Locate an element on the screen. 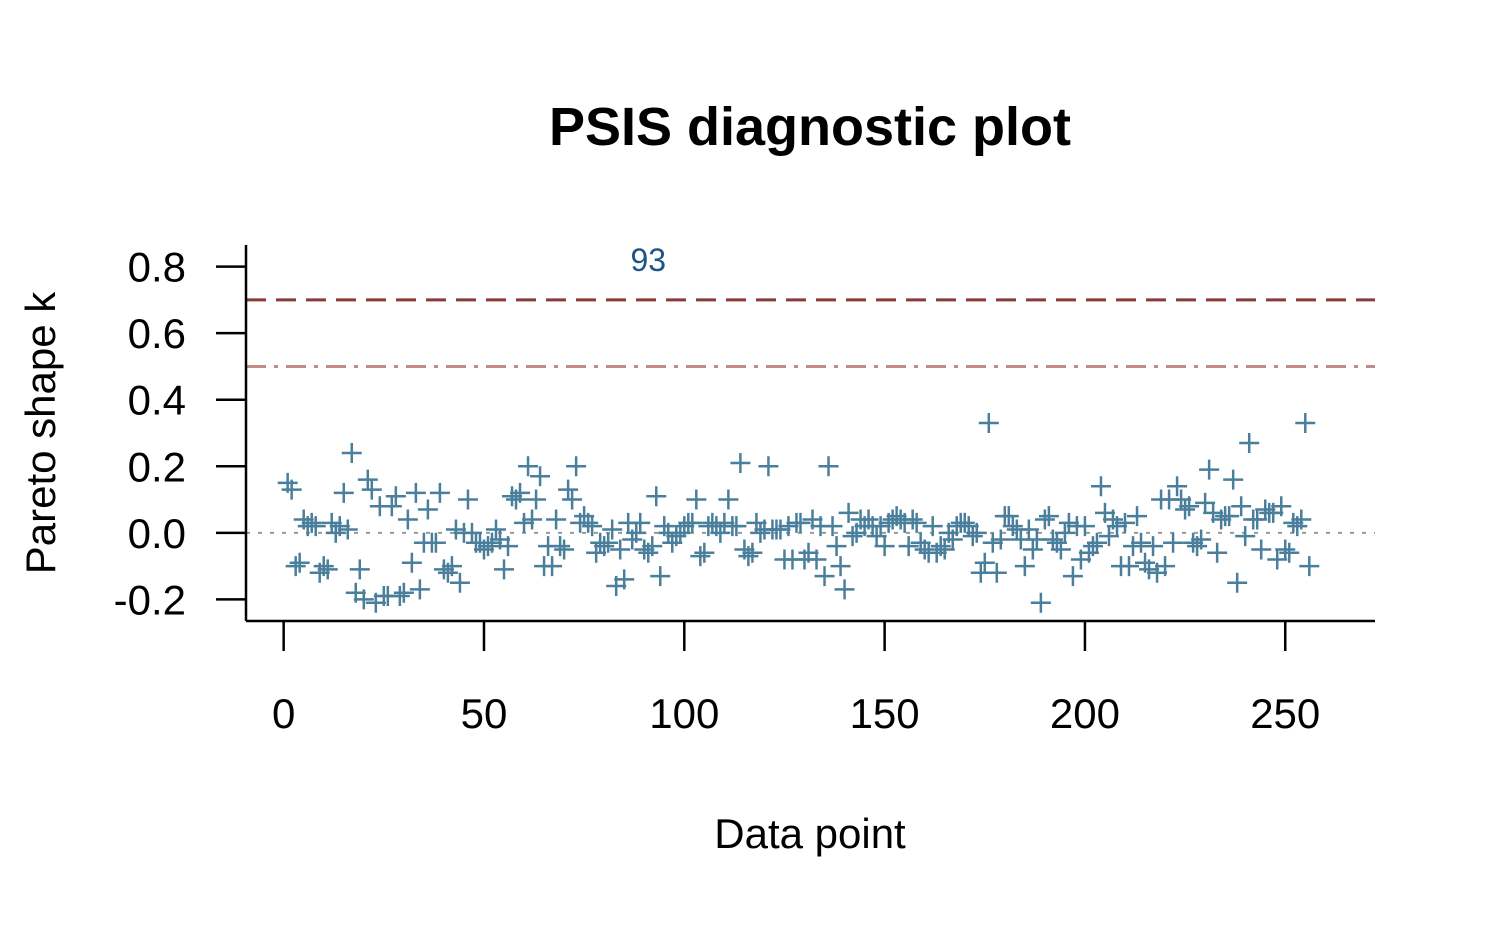 Image resolution: width=1500 pixels, height=927 pixels. x-axis-ticks: 0 50 100 150 200 250 is located at coordinates (796, 679).